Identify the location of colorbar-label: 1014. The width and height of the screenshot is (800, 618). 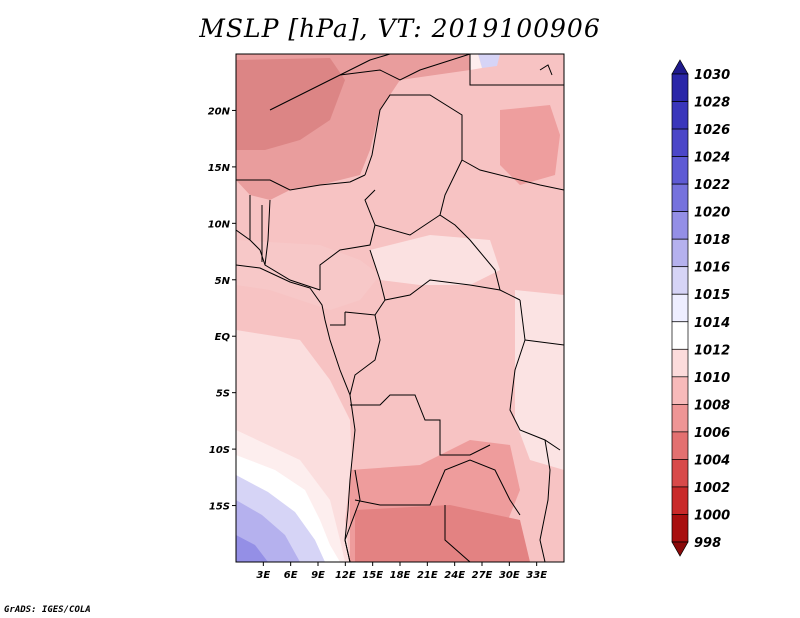
(712, 323).